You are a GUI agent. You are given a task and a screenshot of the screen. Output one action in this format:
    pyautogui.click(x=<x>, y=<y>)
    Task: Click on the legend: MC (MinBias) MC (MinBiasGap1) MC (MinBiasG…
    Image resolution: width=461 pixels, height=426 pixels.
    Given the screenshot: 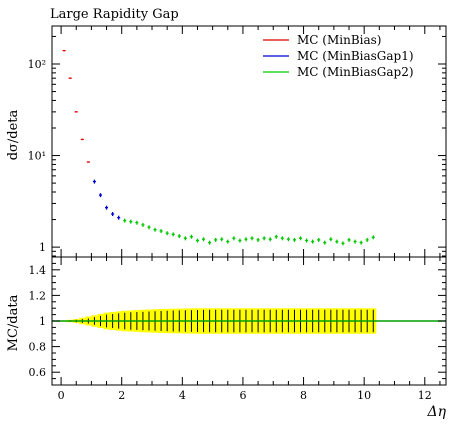 What is the action you would take?
    pyautogui.click(x=338, y=56)
    